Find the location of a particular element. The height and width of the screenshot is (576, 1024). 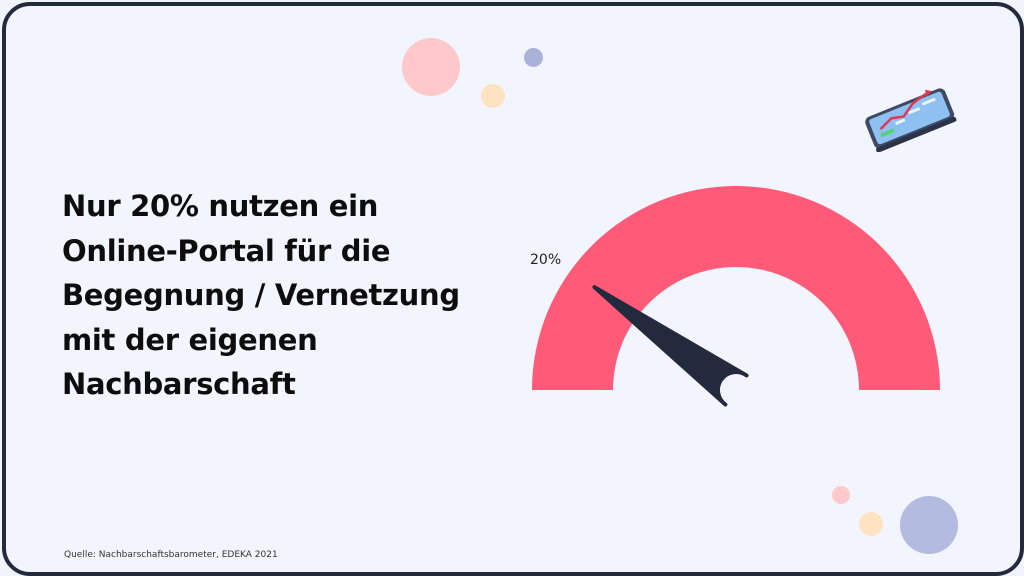

gauge-value-label: 20% is located at coordinates (546, 260).